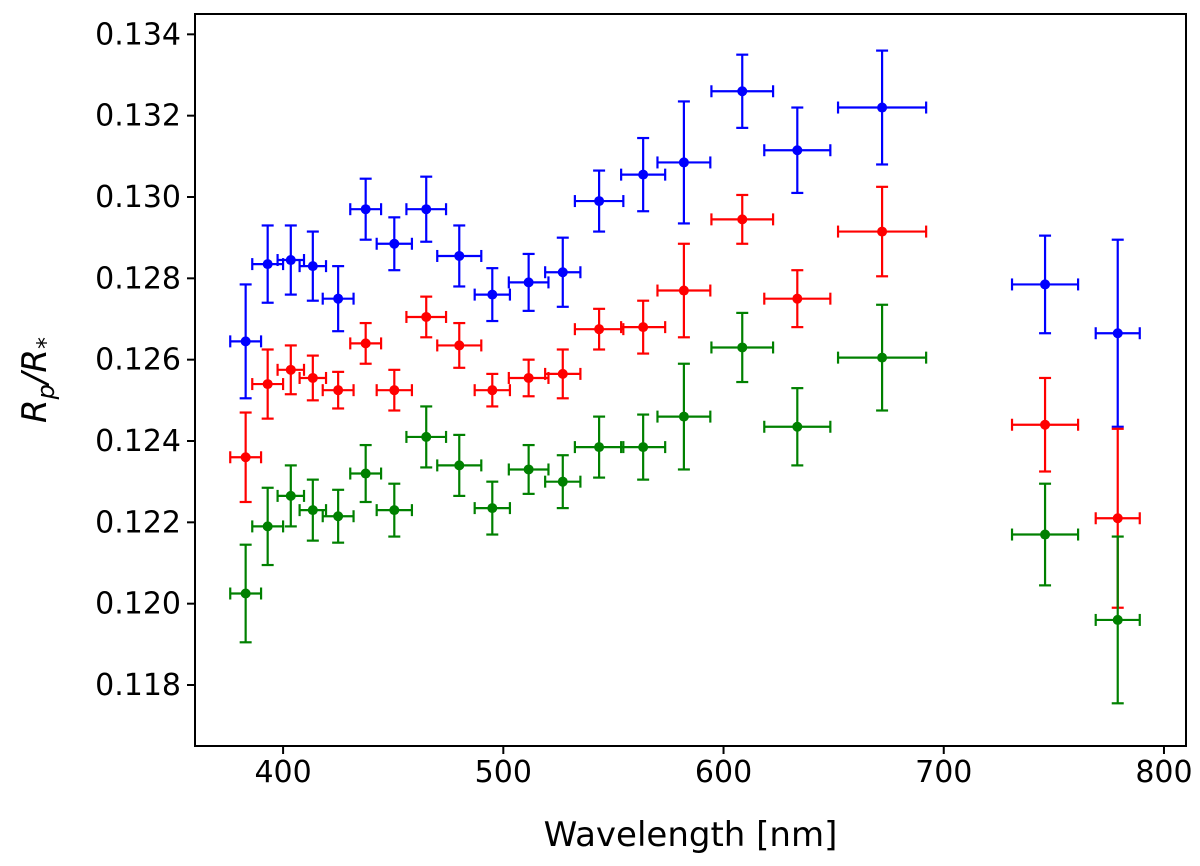 This screenshot has width=1200, height=866. I want to click on x-ticks: 400 500 600 700 800, so click(723, 768).